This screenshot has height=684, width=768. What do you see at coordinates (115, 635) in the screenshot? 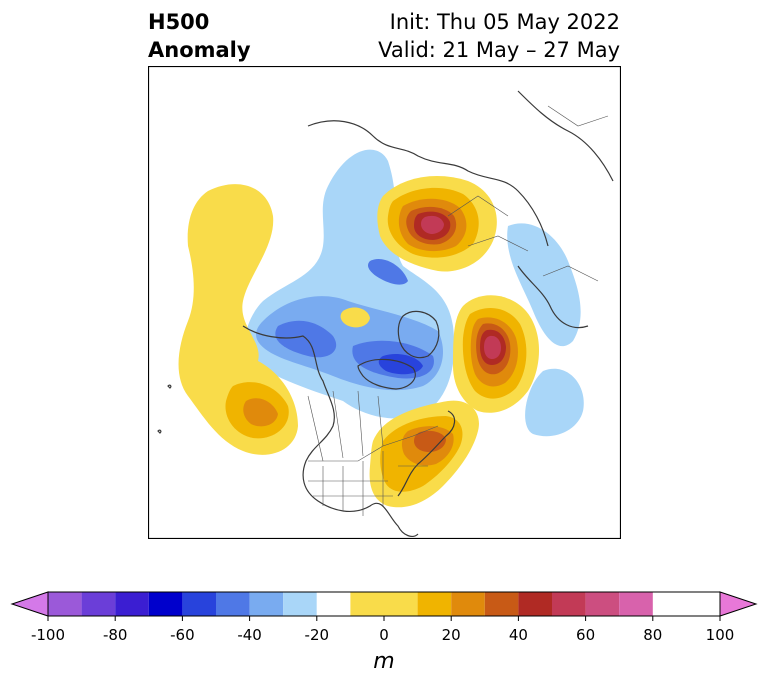
I see `colorbar-tick-label: -80` at bounding box center [115, 635].